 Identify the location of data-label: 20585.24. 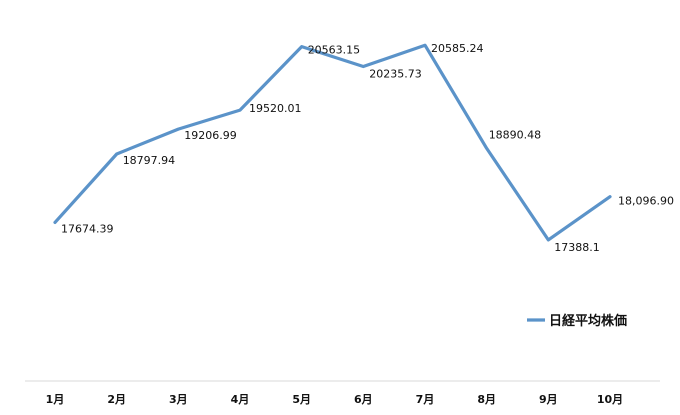
(457, 48).